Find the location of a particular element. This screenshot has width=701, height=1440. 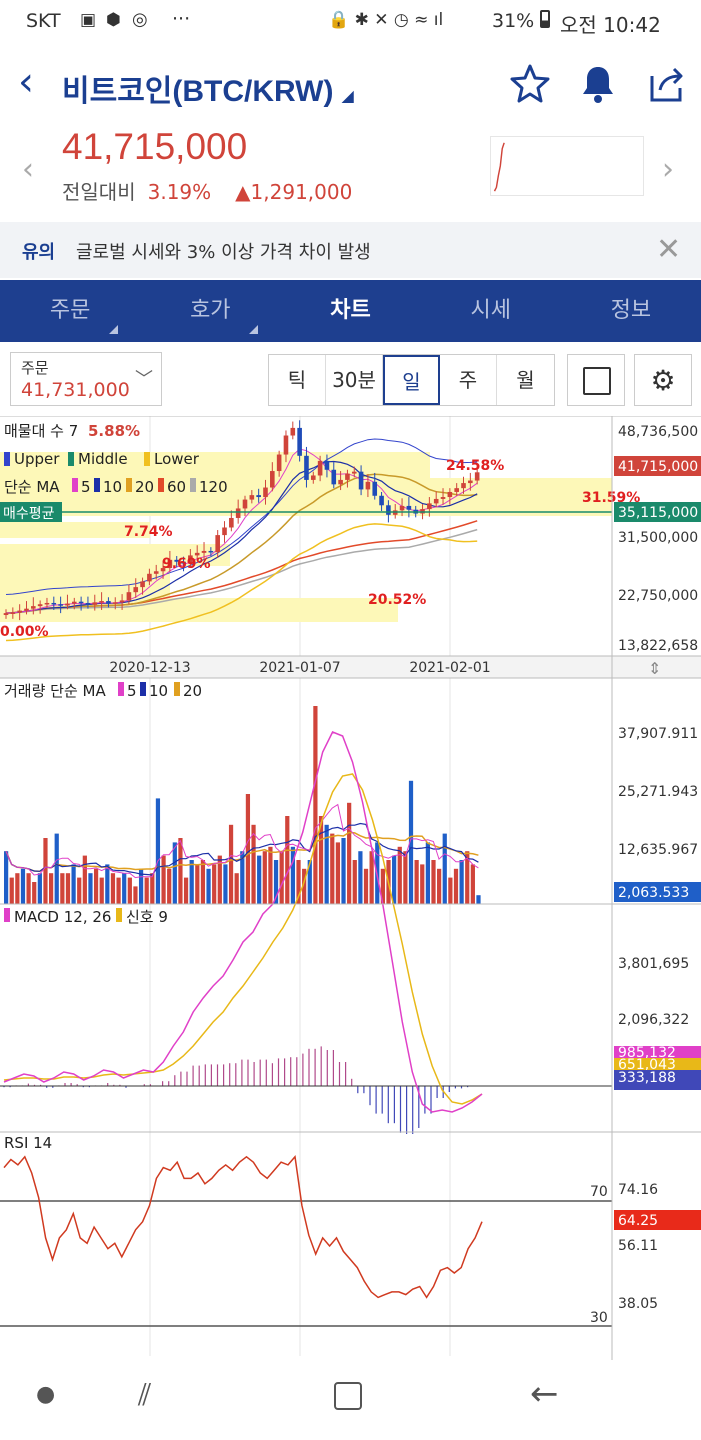

clock: 오전 10:42 is located at coordinates (610, 25).